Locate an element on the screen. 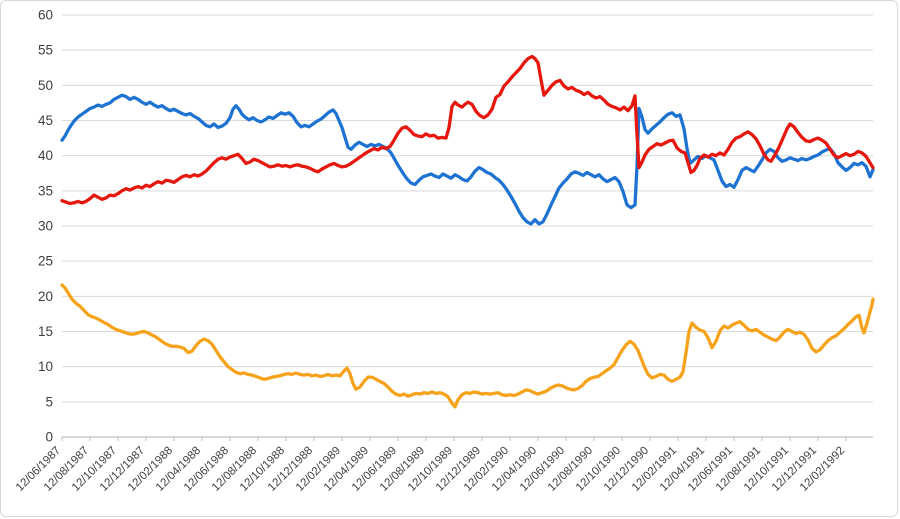 The image size is (900, 519). y-tick-label: 55 is located at coordinates (45, 50).